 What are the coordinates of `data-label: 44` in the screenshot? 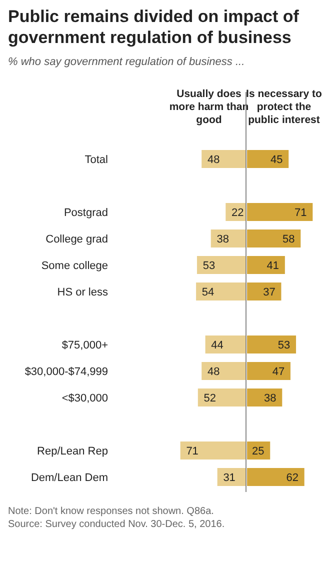 It's located at (217, 346).